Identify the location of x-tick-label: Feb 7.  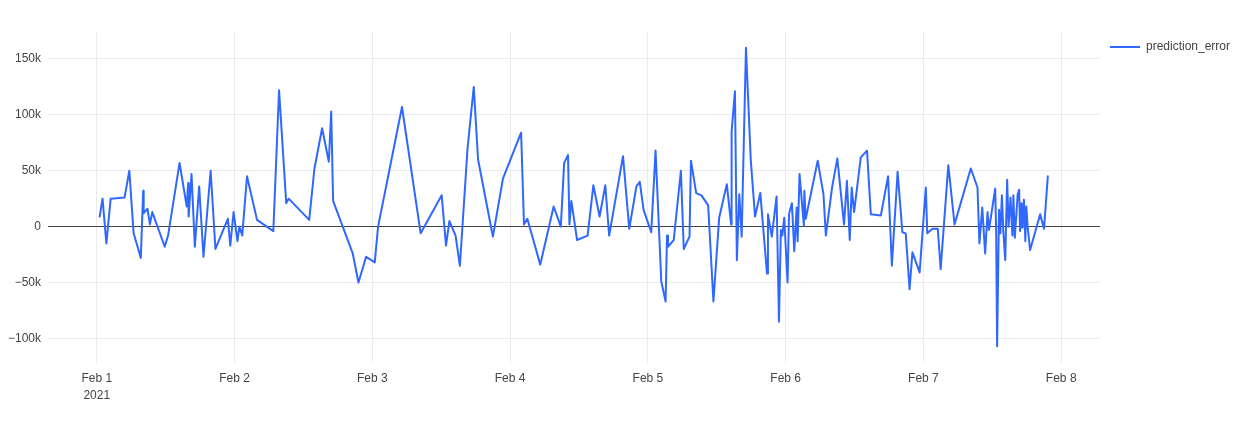
(924, 377).